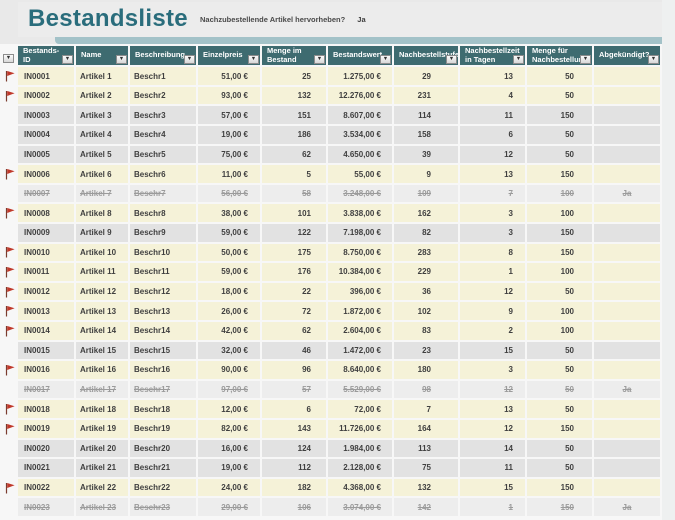 The width and height of the screenshot is (675, 520). I want to click on cell-nachbestellzeit_in_tagen: 12, so click(492, 291).